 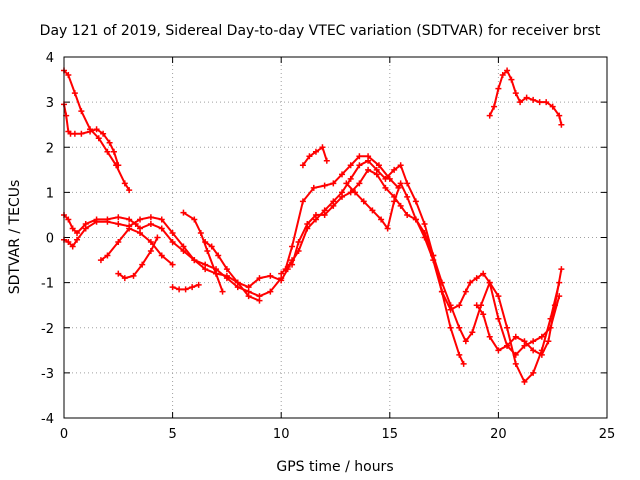 I want to click on x-tick-label: 20, so click(x=498, y=434).